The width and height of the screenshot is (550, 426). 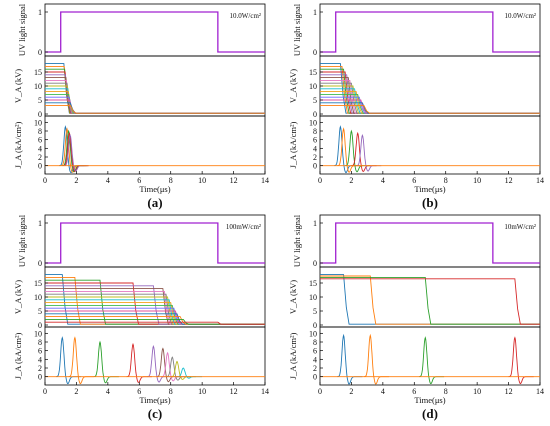 I want to click on x-tick-label: 6, so click(x=139, y=180).